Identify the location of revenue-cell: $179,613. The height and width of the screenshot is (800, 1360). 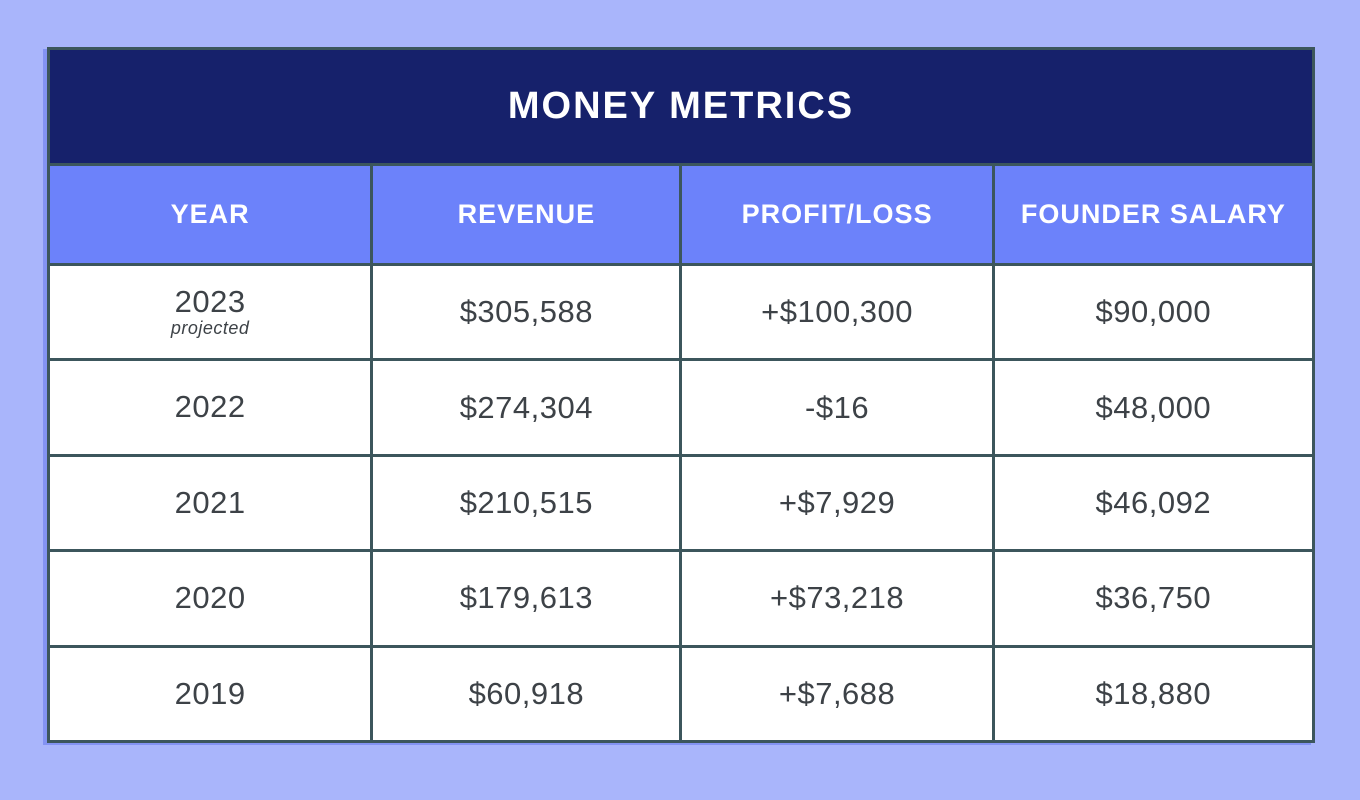
(526, 598).